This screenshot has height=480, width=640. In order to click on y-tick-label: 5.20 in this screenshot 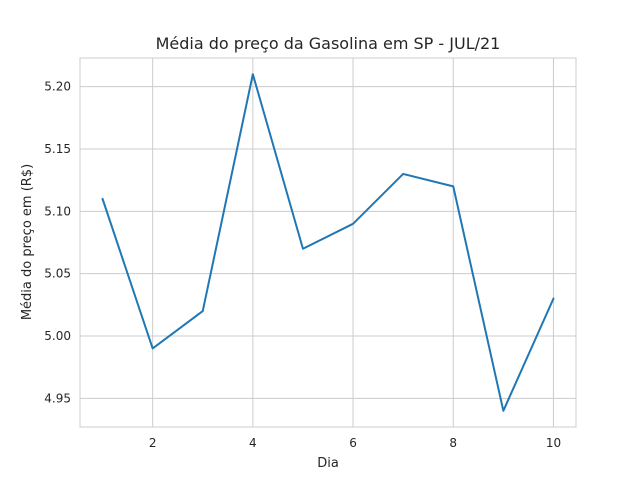, I will do `click(57, 87)`.